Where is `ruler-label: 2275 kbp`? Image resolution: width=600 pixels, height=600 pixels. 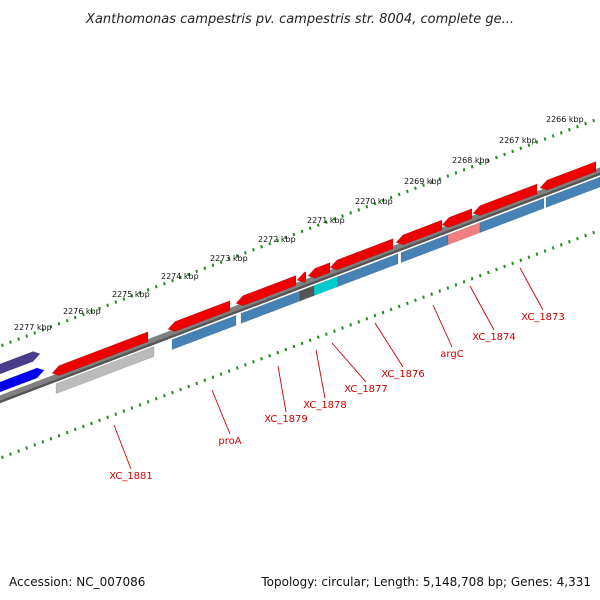 ruler-label: 2275 kbp is located at coordinates (131, 294).